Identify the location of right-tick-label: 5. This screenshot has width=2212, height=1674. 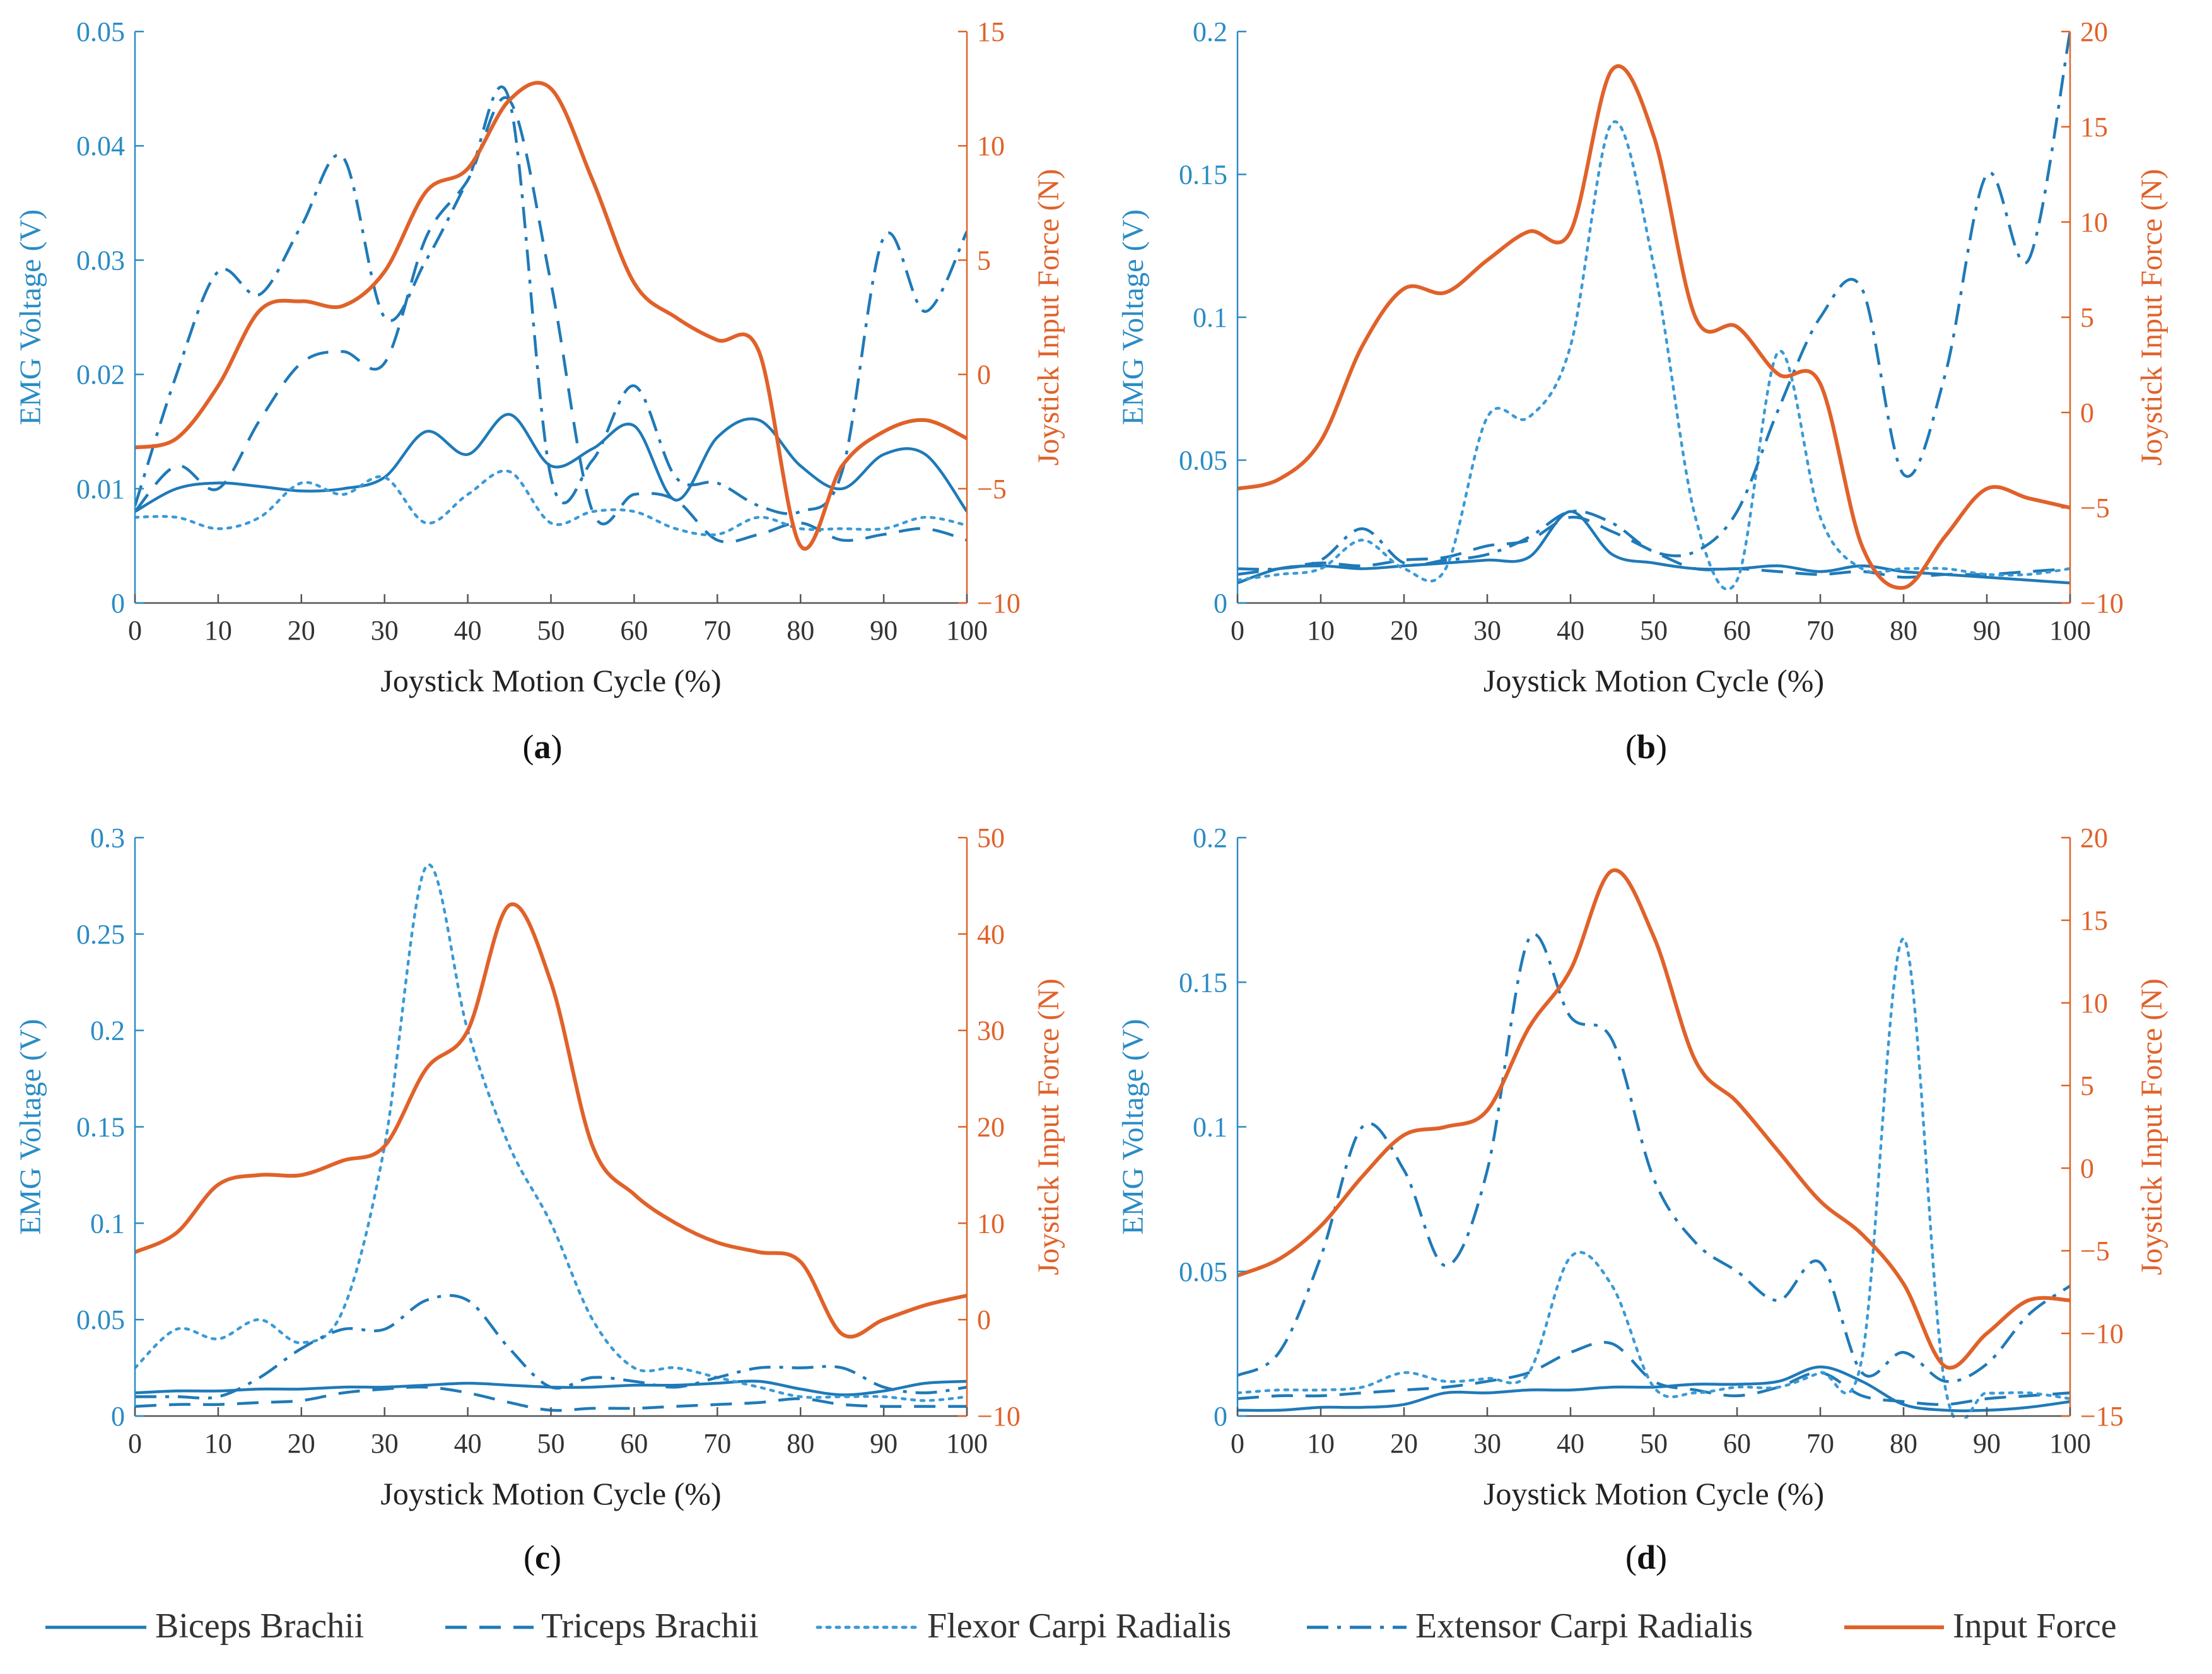
(2087, 317).